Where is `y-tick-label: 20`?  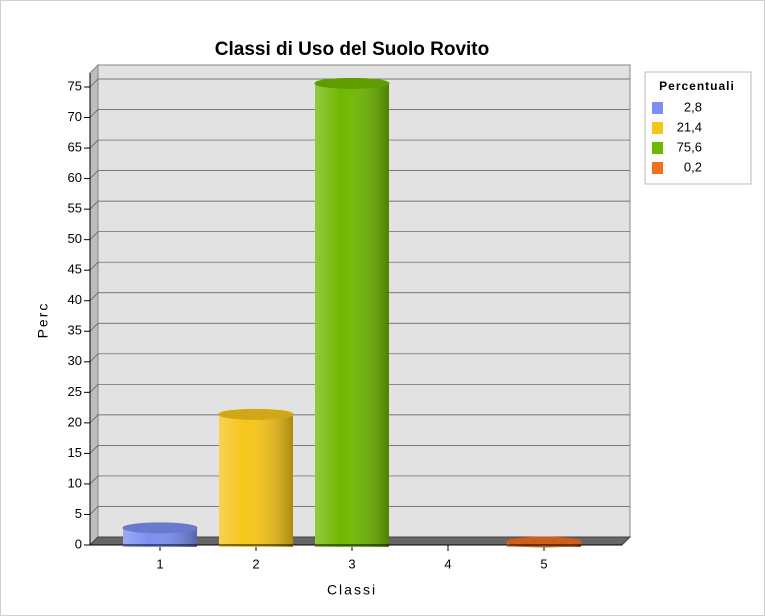
y-tick-label: 20 is located at coordinates (75, 421).